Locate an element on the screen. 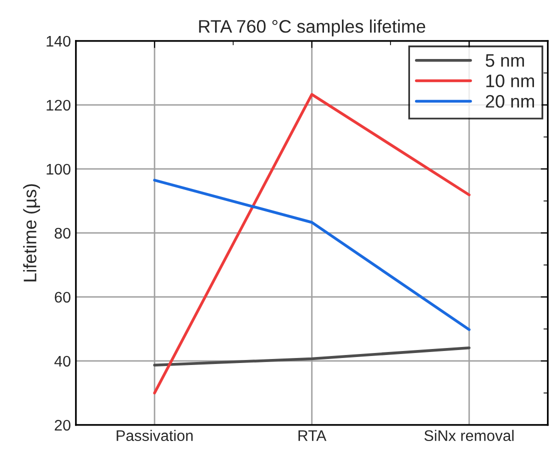  y-tick-label: 140 is located at coordinates (58, 41).